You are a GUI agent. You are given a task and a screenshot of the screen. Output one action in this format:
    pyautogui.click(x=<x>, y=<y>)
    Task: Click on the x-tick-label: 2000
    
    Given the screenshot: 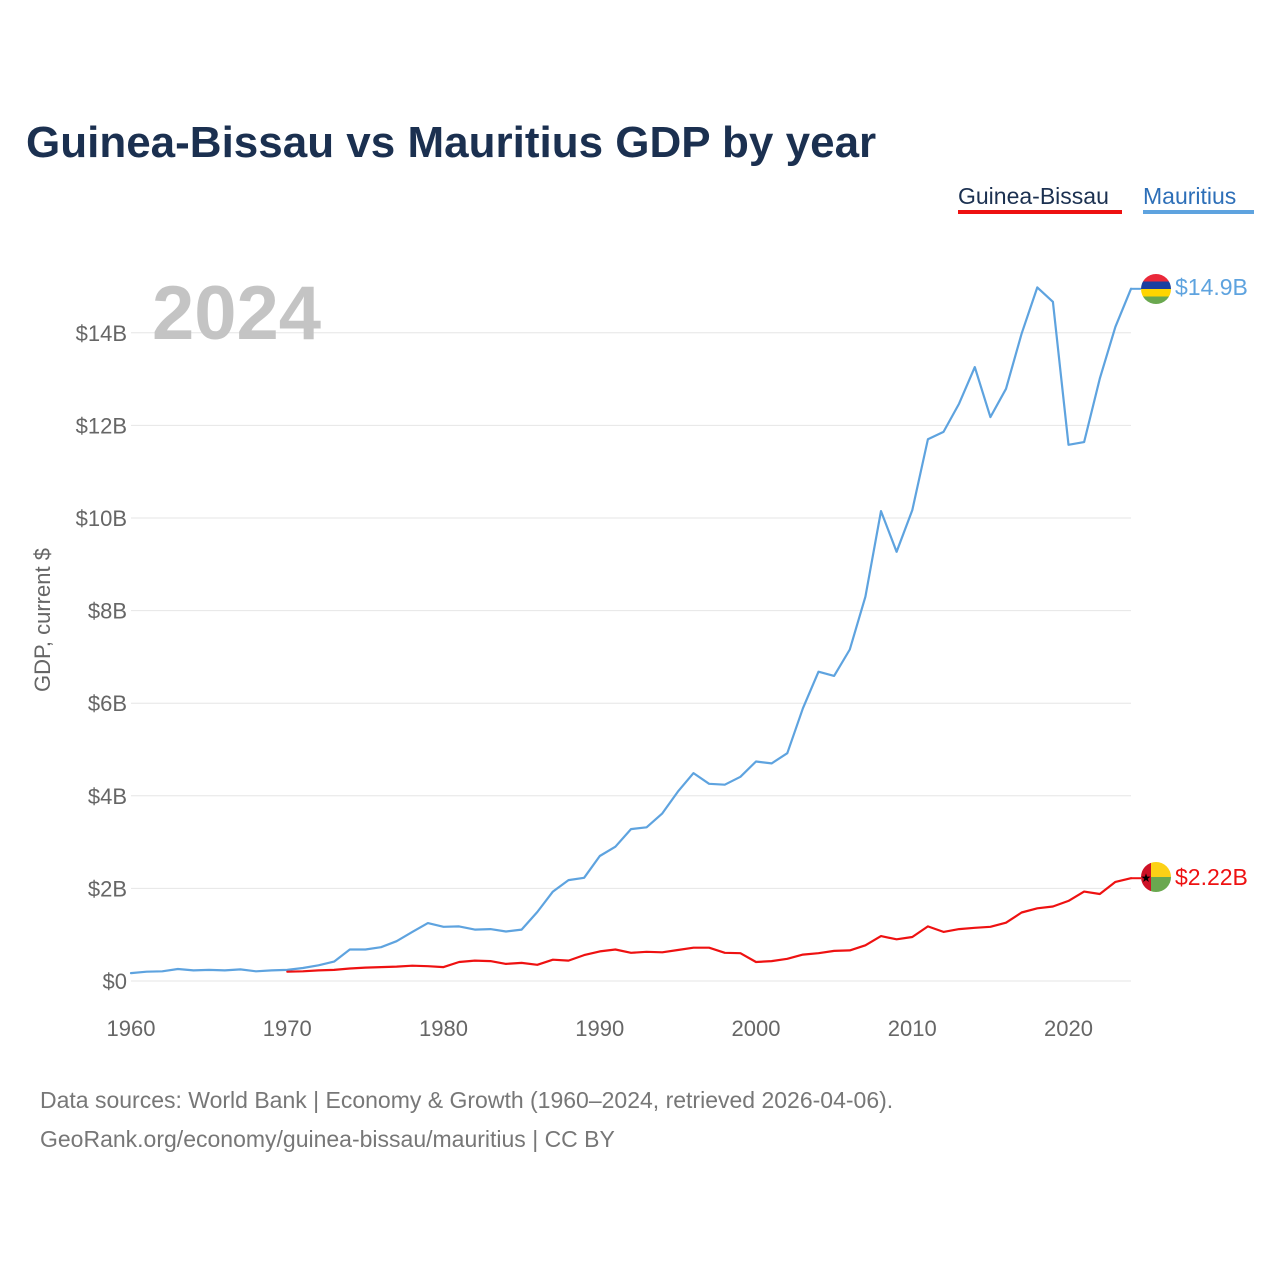 What is the action you would take?
    pyautogui.click(x=756, y=1028)
    